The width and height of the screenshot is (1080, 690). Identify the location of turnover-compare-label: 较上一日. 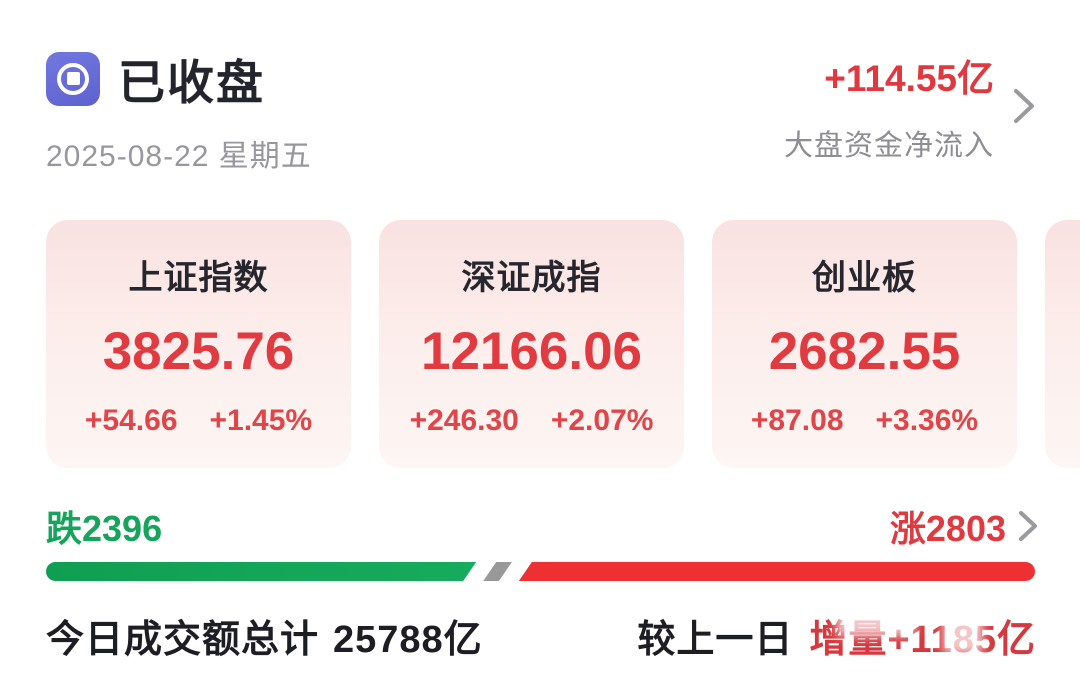
(715, 640).